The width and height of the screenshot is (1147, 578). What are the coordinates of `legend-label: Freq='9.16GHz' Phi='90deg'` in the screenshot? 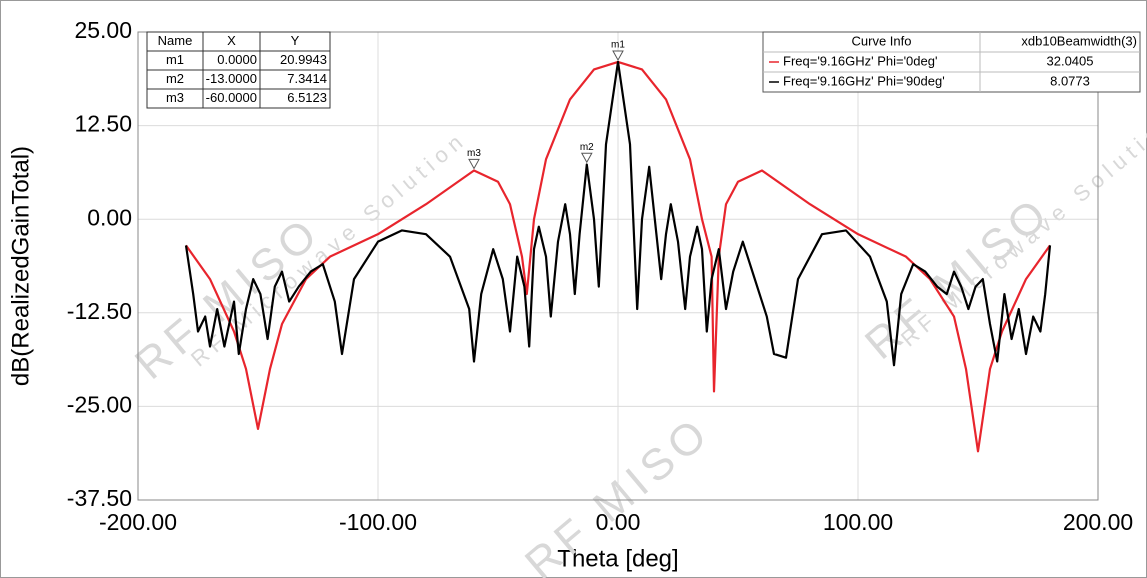 It's located at (864, 80).